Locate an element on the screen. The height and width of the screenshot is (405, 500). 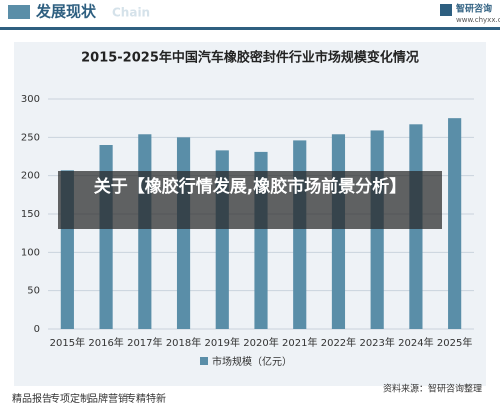
logo-icon is located at coordinates (446, 10).